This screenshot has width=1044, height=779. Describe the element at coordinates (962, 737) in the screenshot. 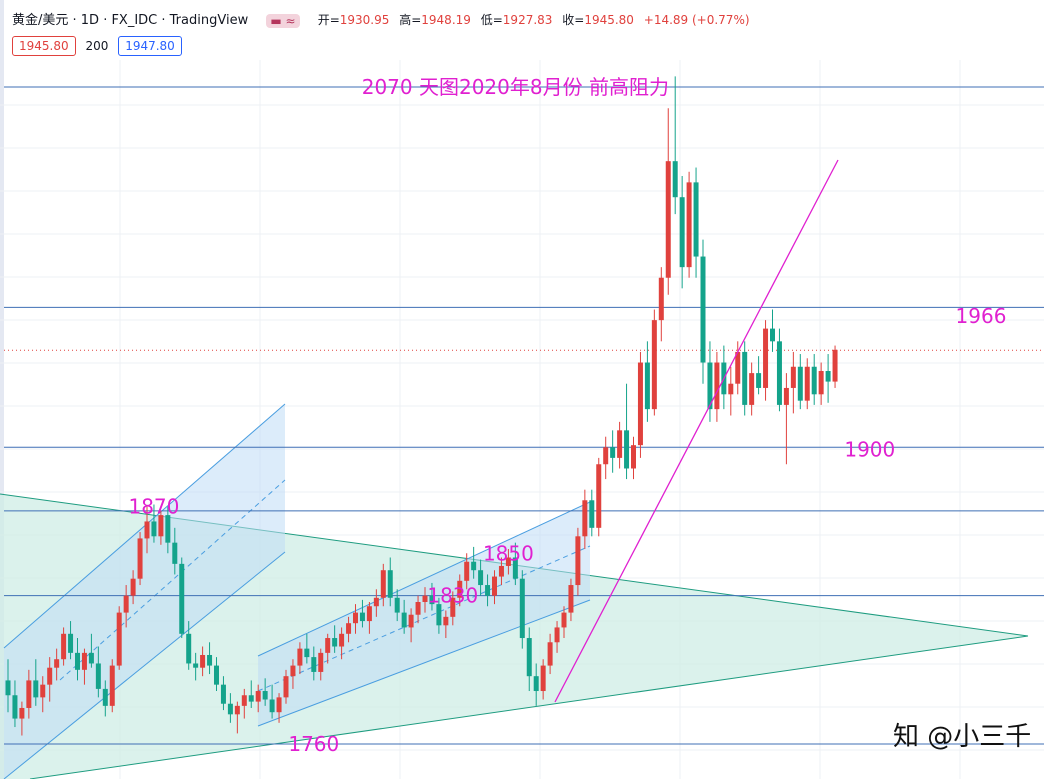

I see `watermark: 知 @小三千` at that location.